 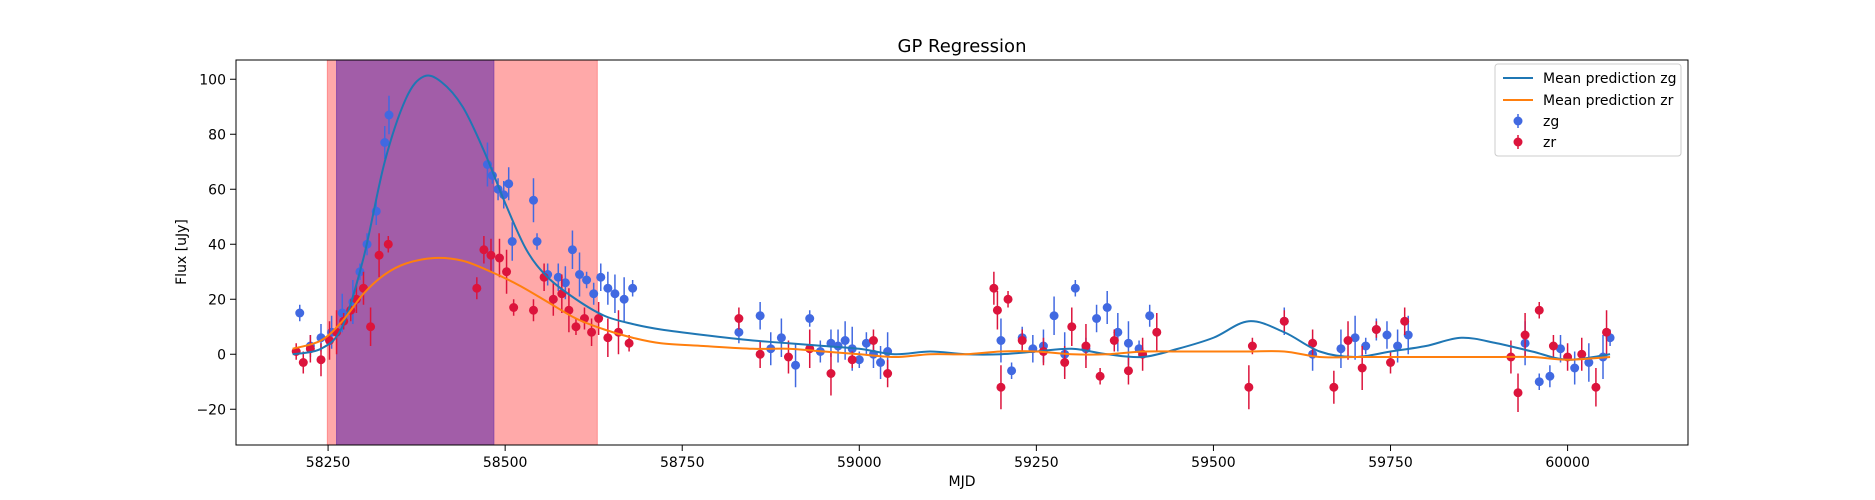 What do you see at coordinates (415, 252) in the screenshot?
I see `shaded-region-zg` at bounding box center [415, 252].